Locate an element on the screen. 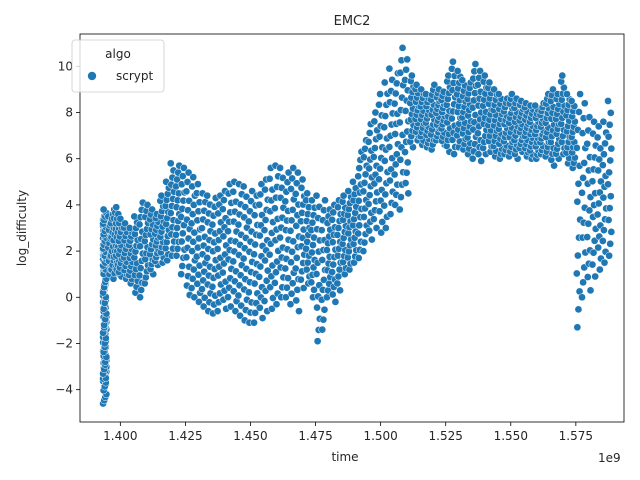 This screenshot has height=480, width=640. y-tick-label: 8 is located at coordinates (69, 113).